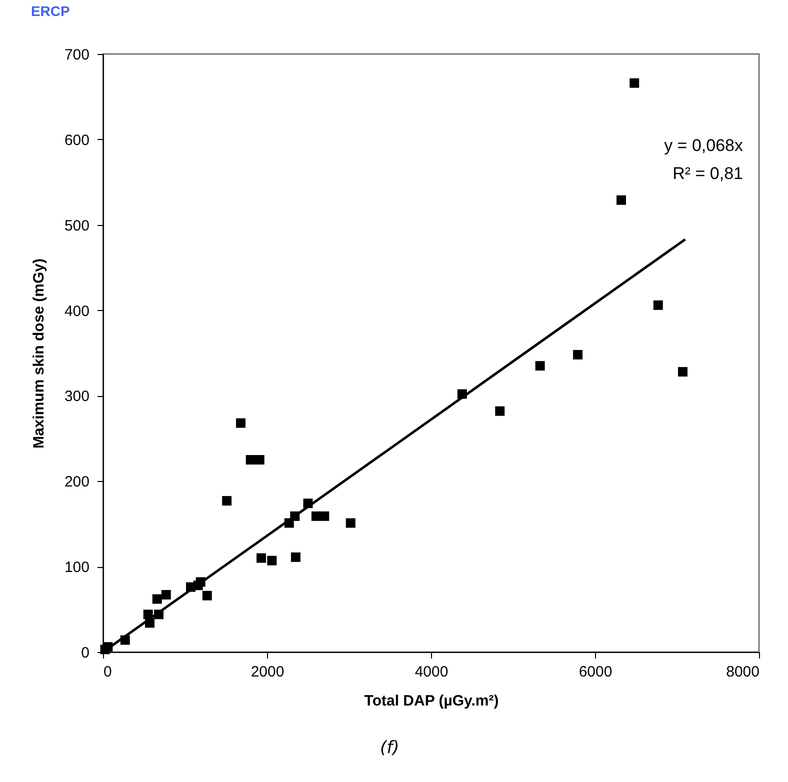 This screenshot has width=788, height=782. Describe the element at coordinates (77, 567) in the screenshot. I see `y-tick-label: 100` at that location.